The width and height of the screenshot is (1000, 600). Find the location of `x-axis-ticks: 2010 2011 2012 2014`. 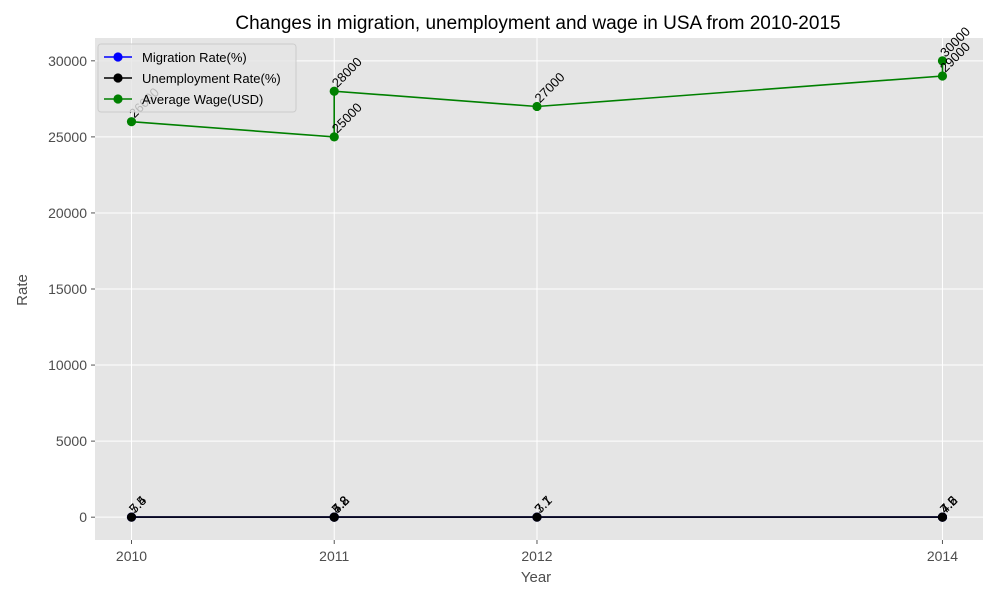

x-axis-ticks: 2010 2011 2012 2014 is located at coordinates (537, 552).